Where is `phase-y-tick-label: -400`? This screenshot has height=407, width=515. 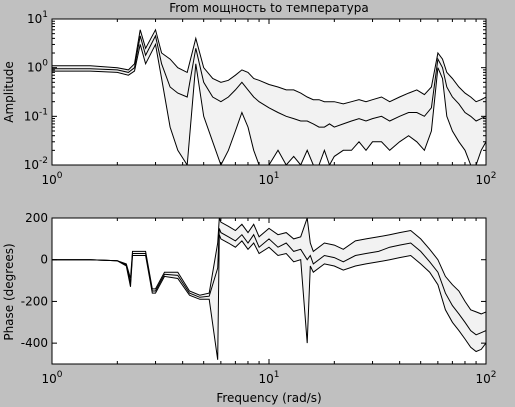
phase-y-tick-label: -400 is located at coordinates (34, 343).